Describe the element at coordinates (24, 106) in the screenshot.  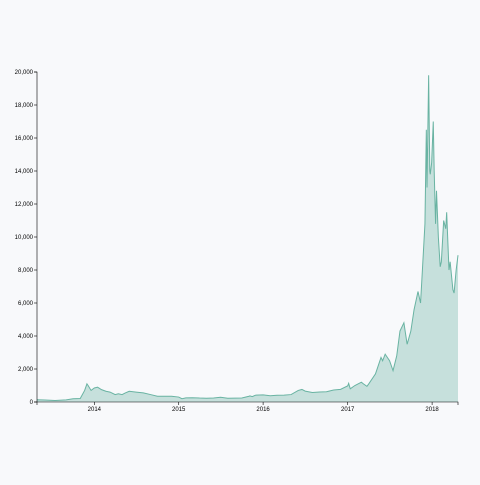
I see `y-tick-label: 18,000` at that location.